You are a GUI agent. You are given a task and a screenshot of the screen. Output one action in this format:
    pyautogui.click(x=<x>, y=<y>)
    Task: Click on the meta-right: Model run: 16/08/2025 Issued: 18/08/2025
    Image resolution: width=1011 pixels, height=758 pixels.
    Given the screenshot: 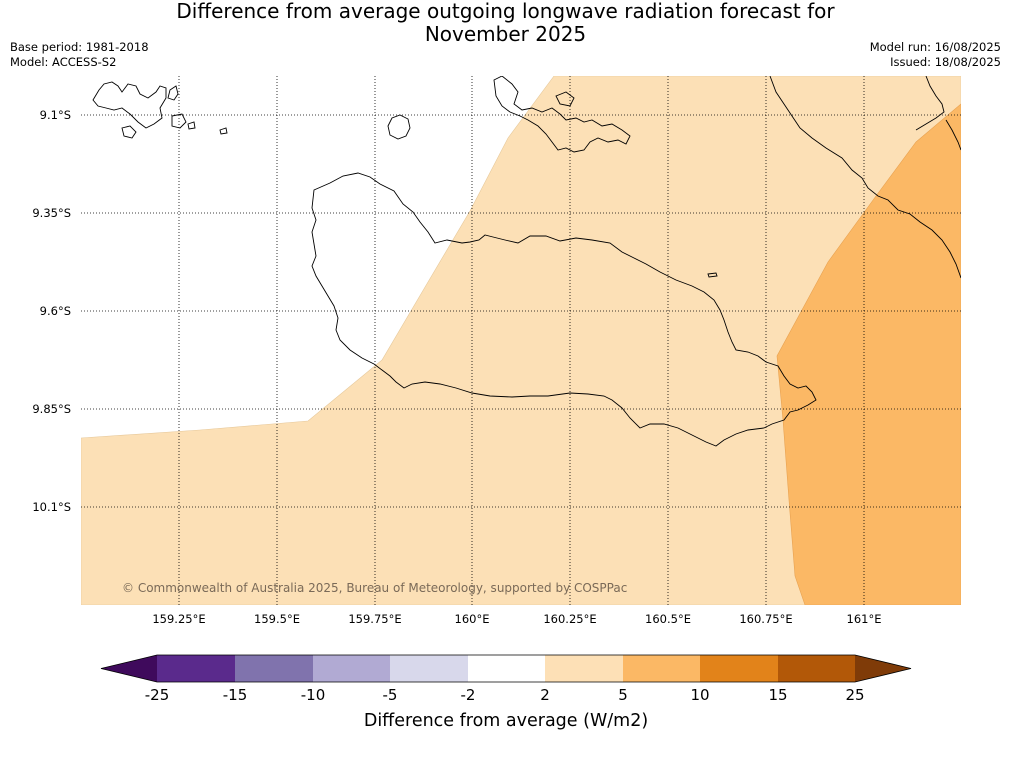 What is the action you would take?
    pyautogui.click(x=935, y=55)
    